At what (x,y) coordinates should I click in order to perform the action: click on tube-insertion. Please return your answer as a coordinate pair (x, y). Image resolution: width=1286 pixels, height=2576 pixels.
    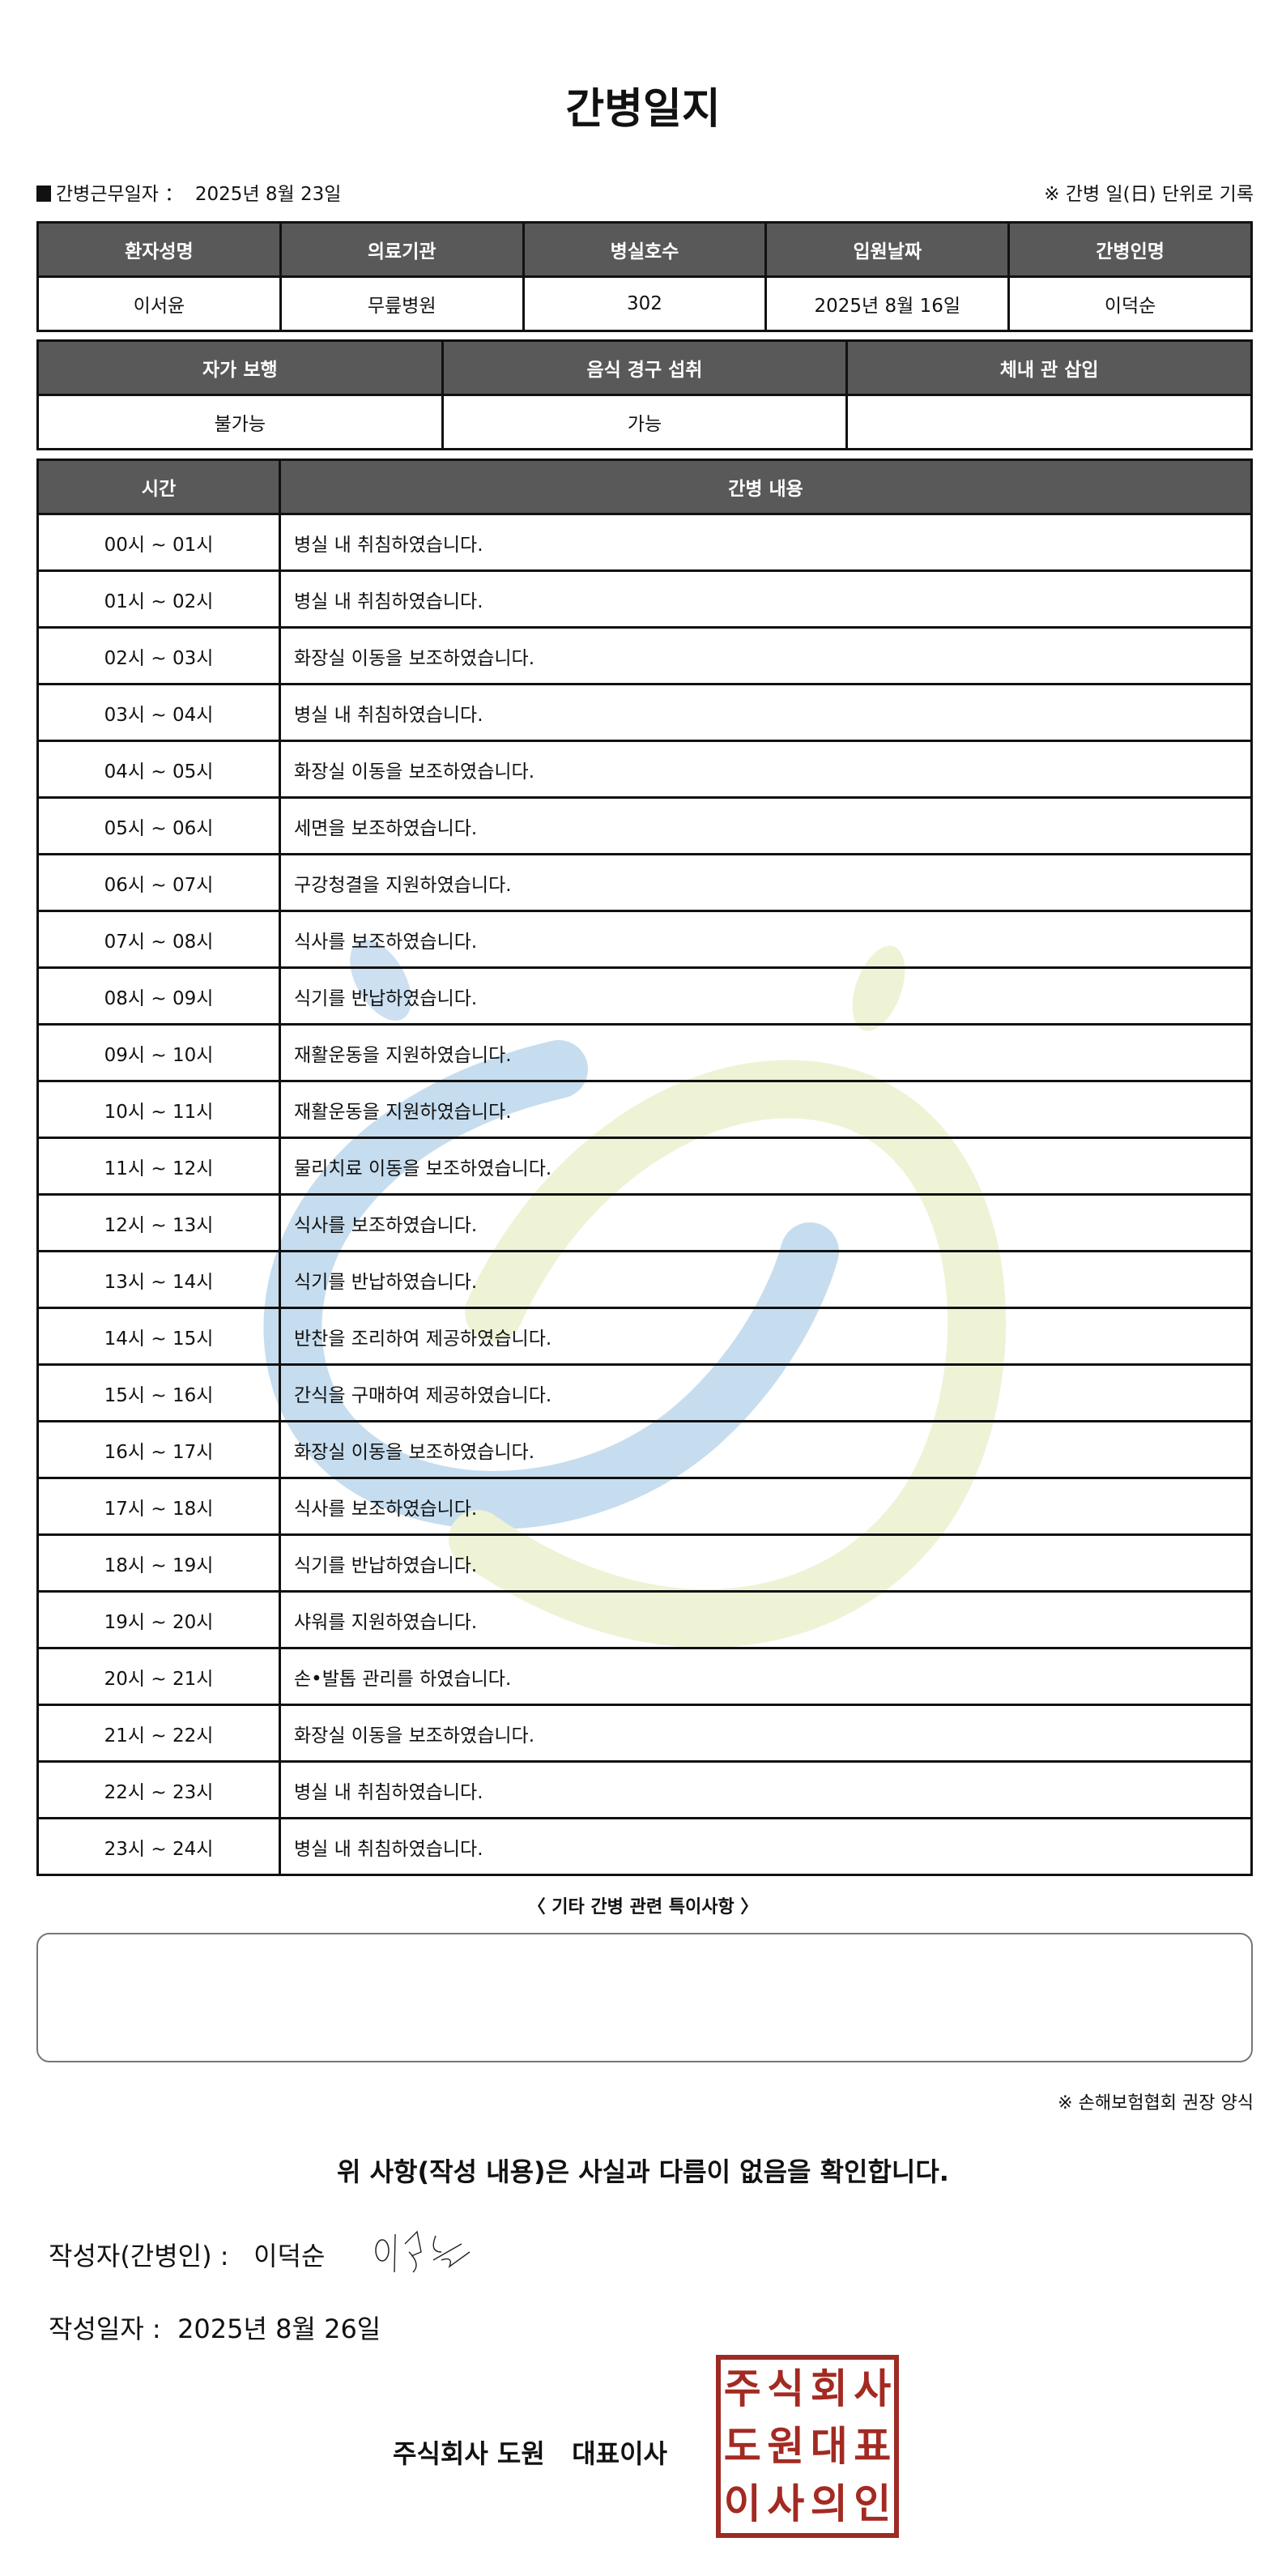
    Looking at the image, I should click on (1049, 422).